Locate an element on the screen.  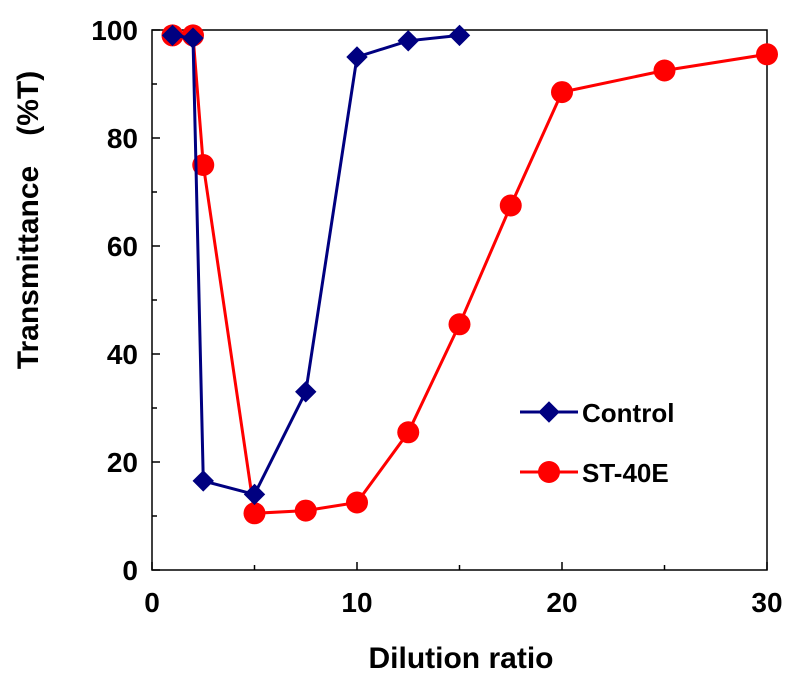
legend-label: Control is located at coordinates (628, 413).